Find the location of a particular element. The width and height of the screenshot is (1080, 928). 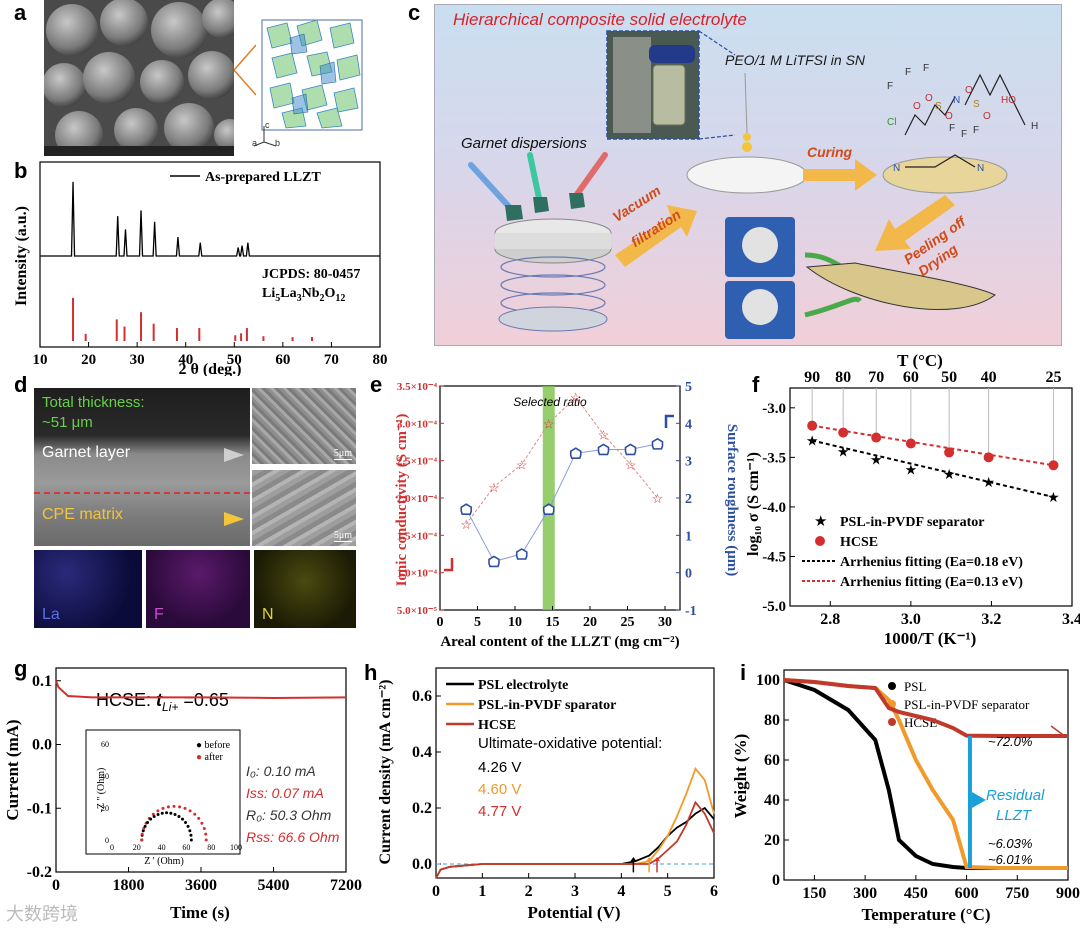

g-xtick-label-3: 5400 is located at coordinates (274, 885).